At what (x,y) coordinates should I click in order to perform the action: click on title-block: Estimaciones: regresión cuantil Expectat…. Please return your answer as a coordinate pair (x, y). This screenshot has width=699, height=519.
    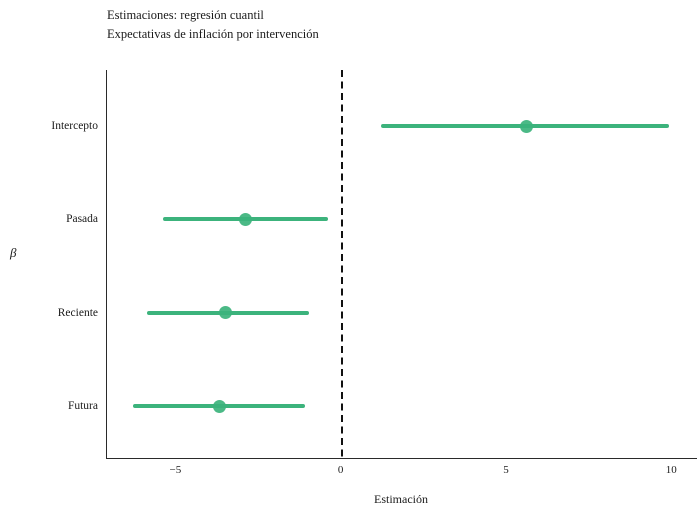
    Looking at the image, I should click on (213, 25).